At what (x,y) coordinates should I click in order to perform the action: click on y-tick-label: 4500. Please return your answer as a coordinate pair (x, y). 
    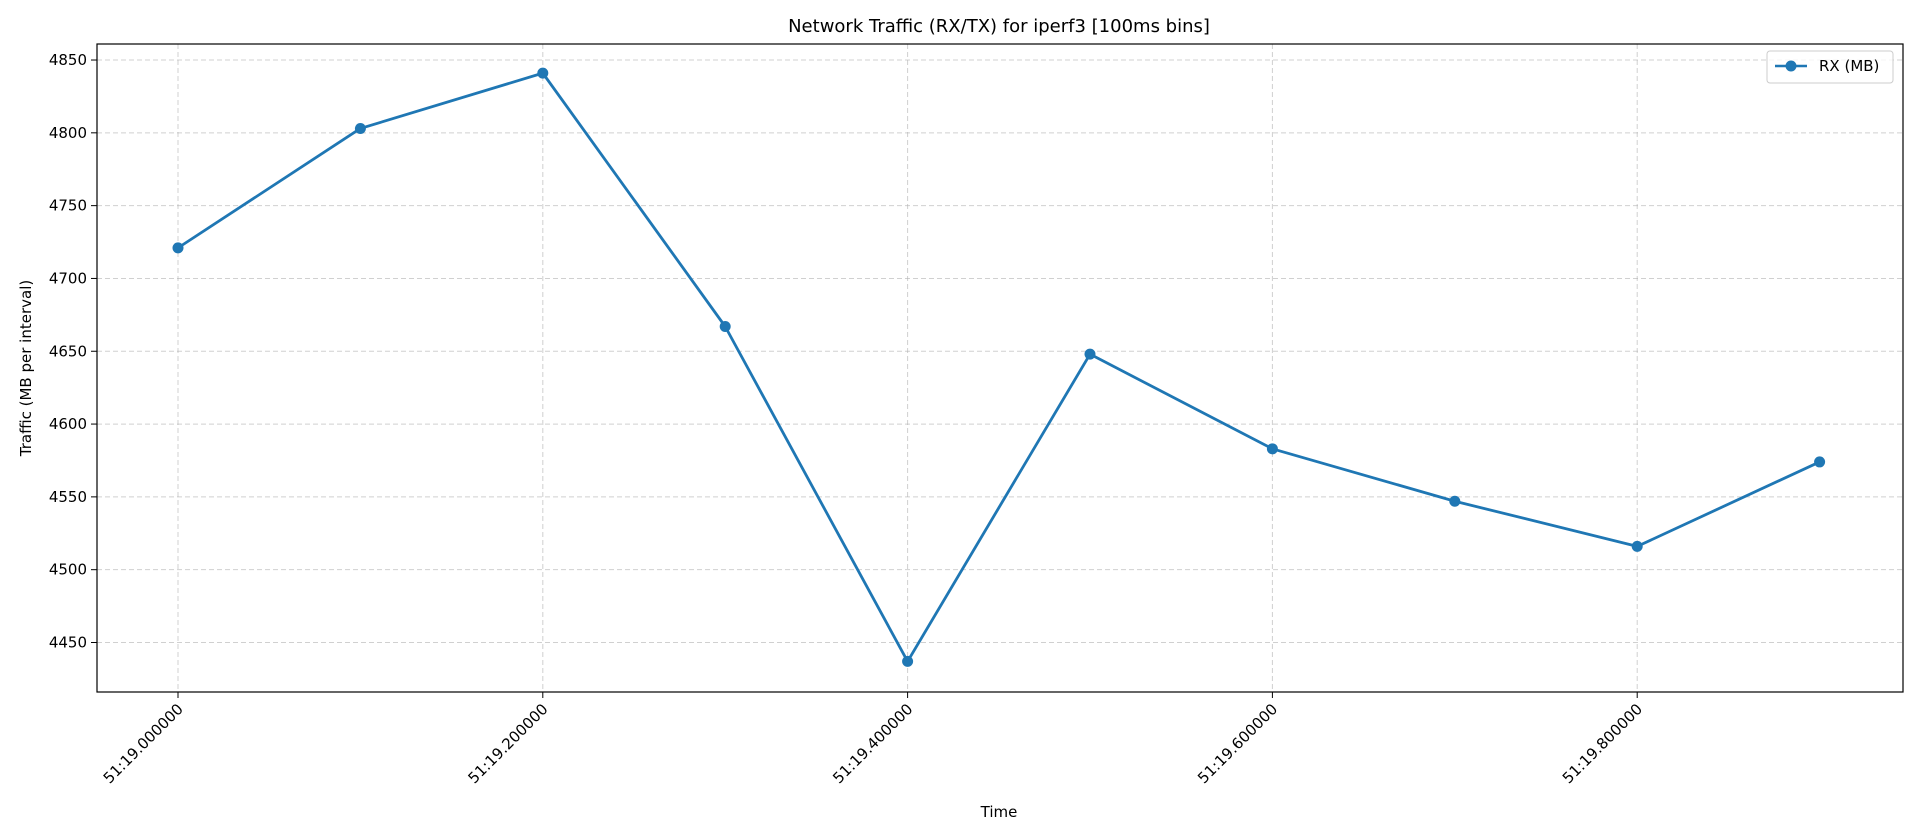
    Looking at the image, I should click on (68, 570).